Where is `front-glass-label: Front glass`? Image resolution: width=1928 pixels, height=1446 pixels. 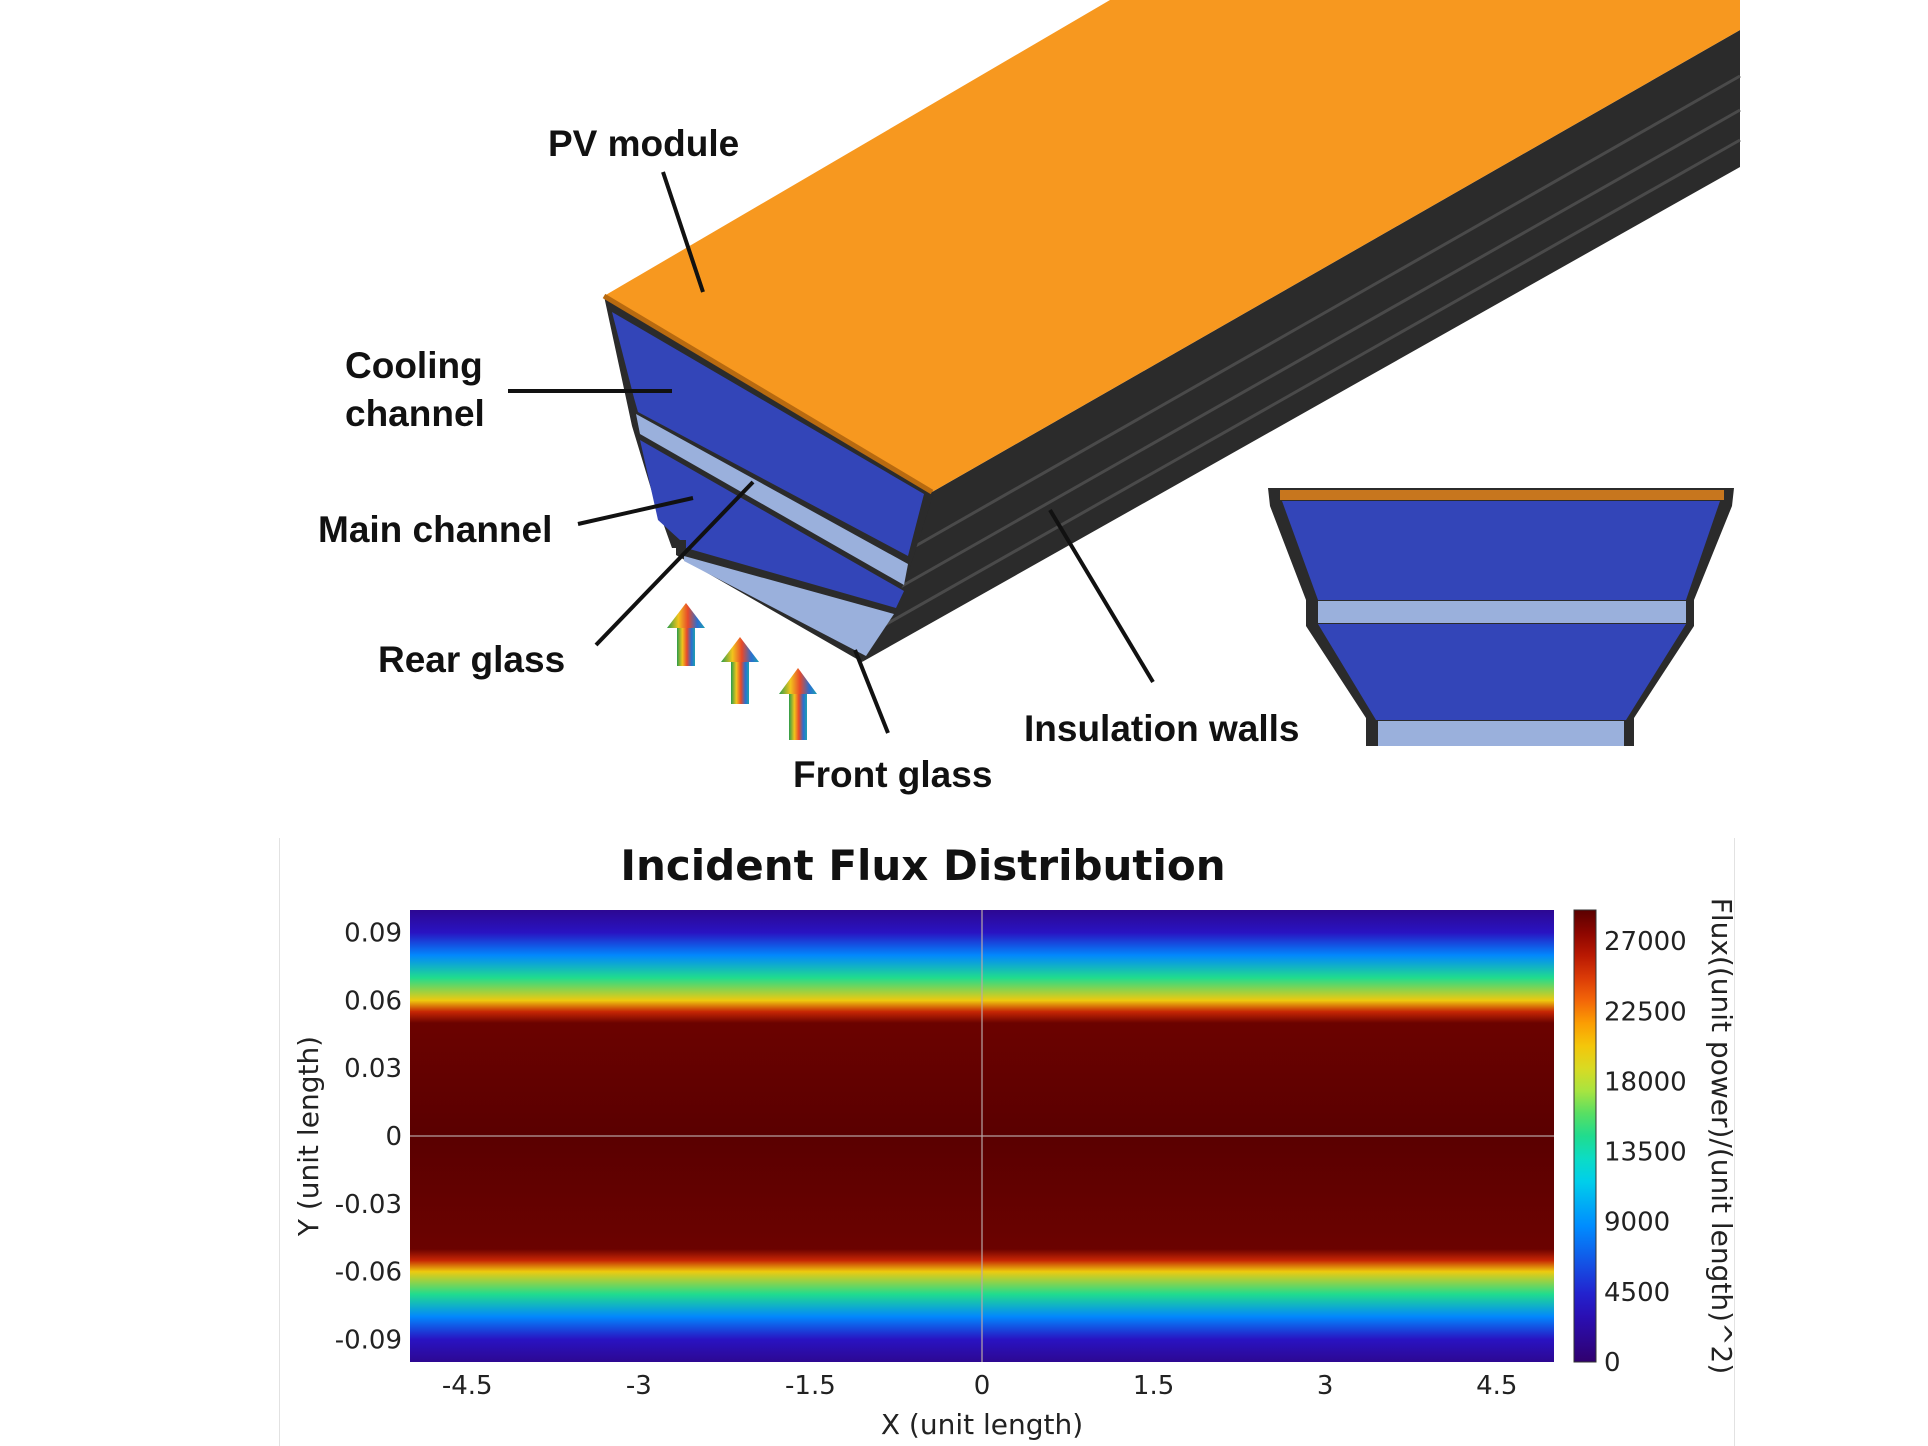 front-glass-label: Front glass is located at coordinates (892, 774).